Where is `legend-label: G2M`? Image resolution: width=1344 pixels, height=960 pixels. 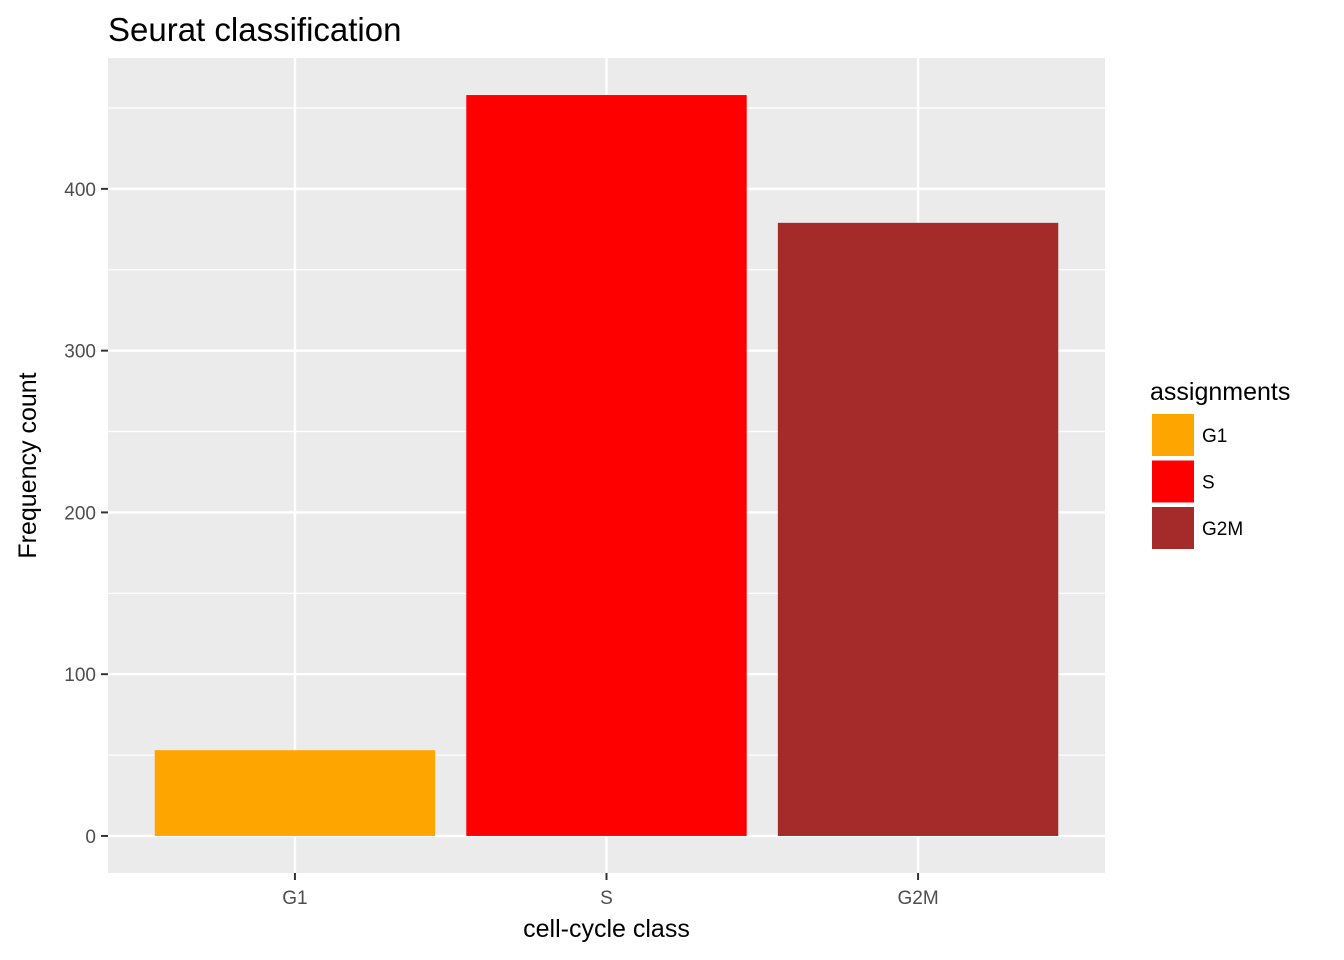
legend-label: G2M is located at coordinates (1222, 529).